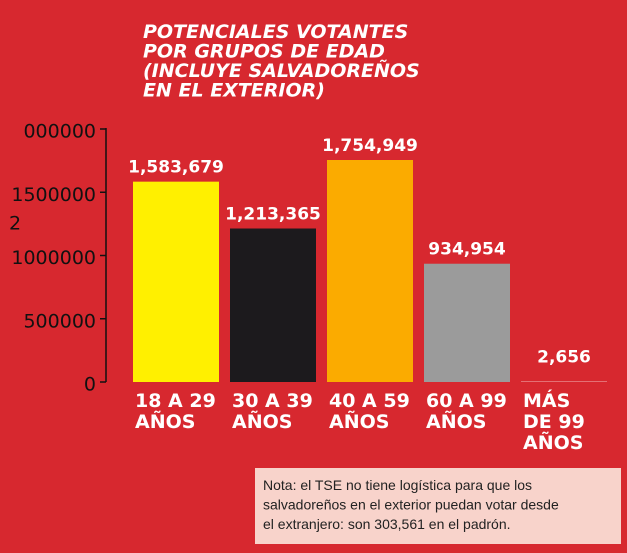  What do you see at coordinates (554, 421) in the screenshot?
I see `x-tick-label: MÁS DE 99 AÑOS` at bounding box center [554, 421].